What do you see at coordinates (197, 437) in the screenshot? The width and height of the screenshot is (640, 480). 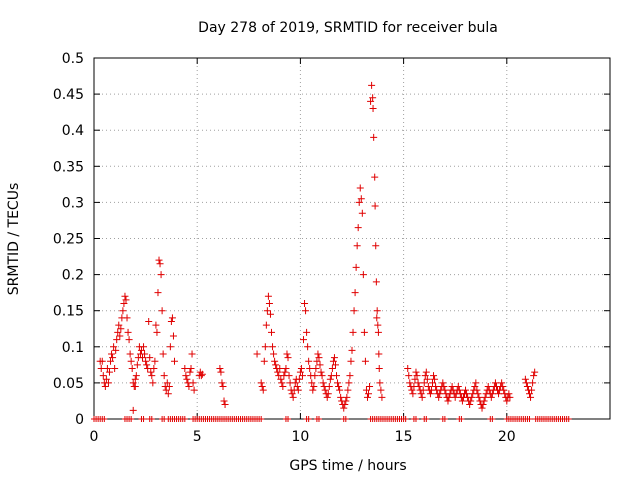 I see `x-tick-label: 5` at bounding box center [197, 437].